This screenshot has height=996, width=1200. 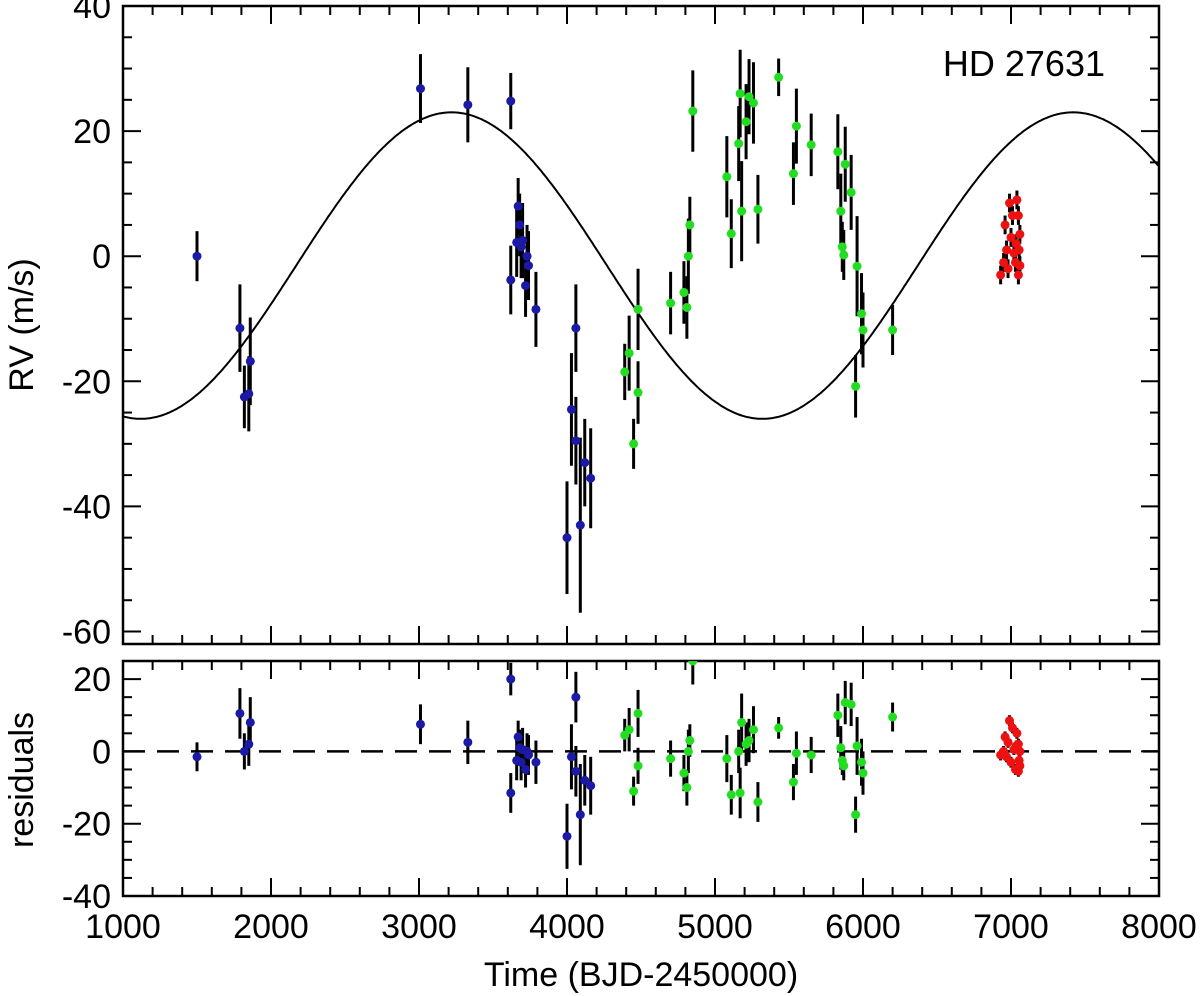 What do you see at coordinates (419, 927) in the screenshot?
I see `x-tick-label: 3000` at bounding box center [419, 927].